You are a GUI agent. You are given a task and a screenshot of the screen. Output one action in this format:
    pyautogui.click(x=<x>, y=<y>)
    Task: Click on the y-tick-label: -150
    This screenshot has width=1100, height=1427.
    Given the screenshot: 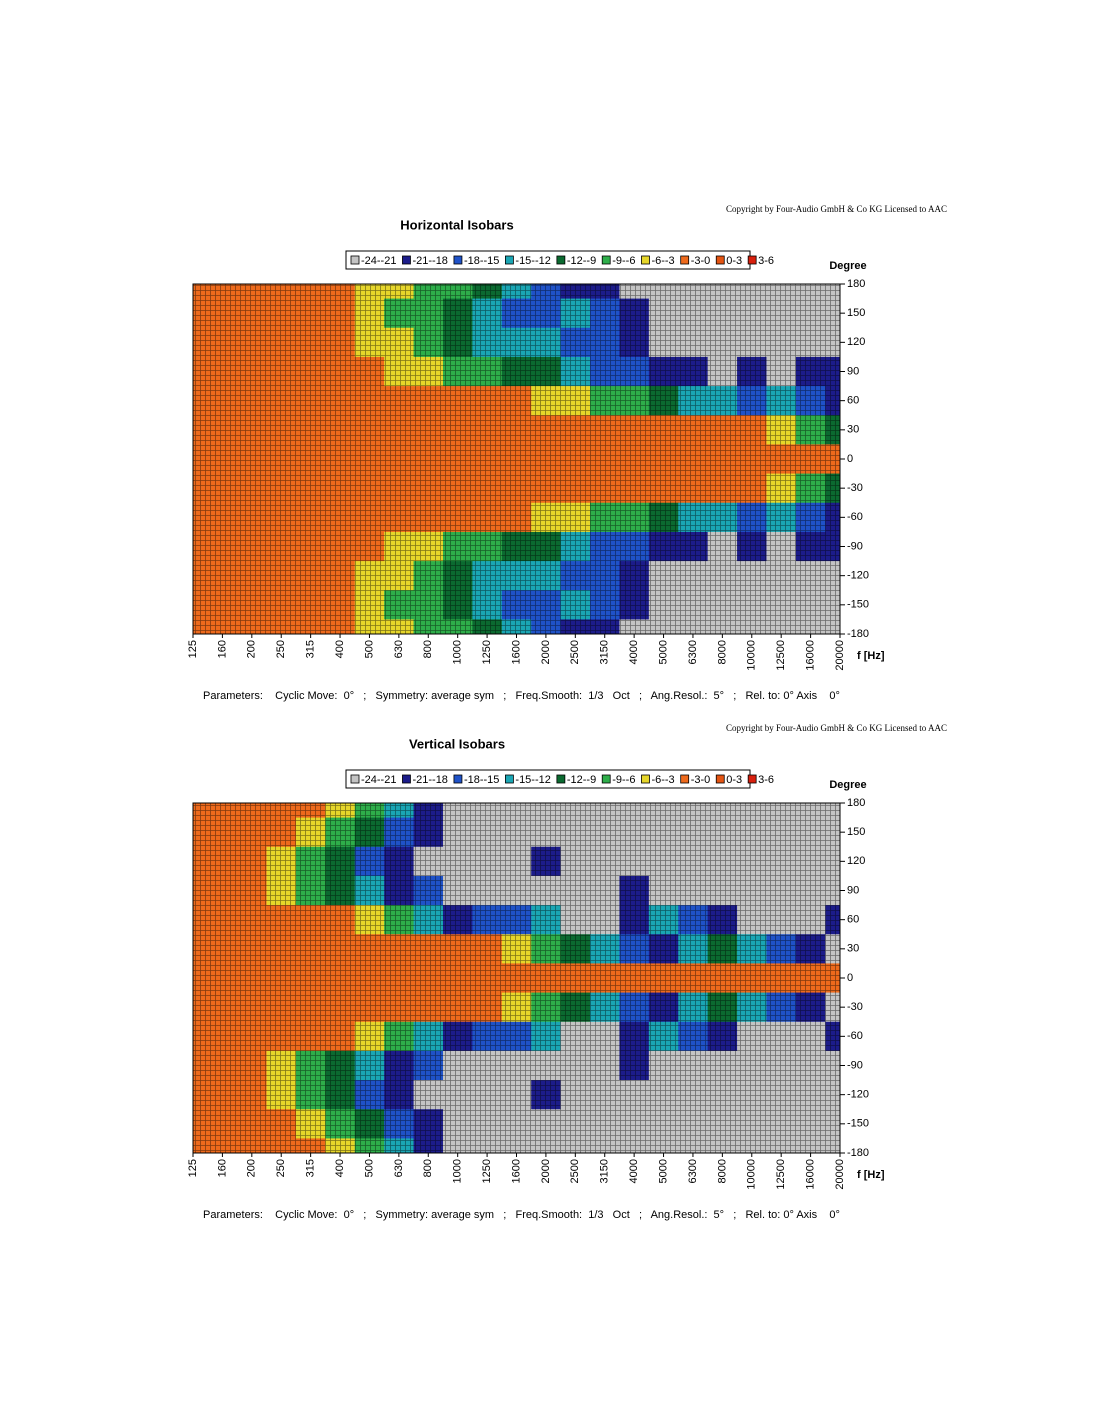 What is the action you would take?
    pyautogui.click(x=858, y=1124)
    